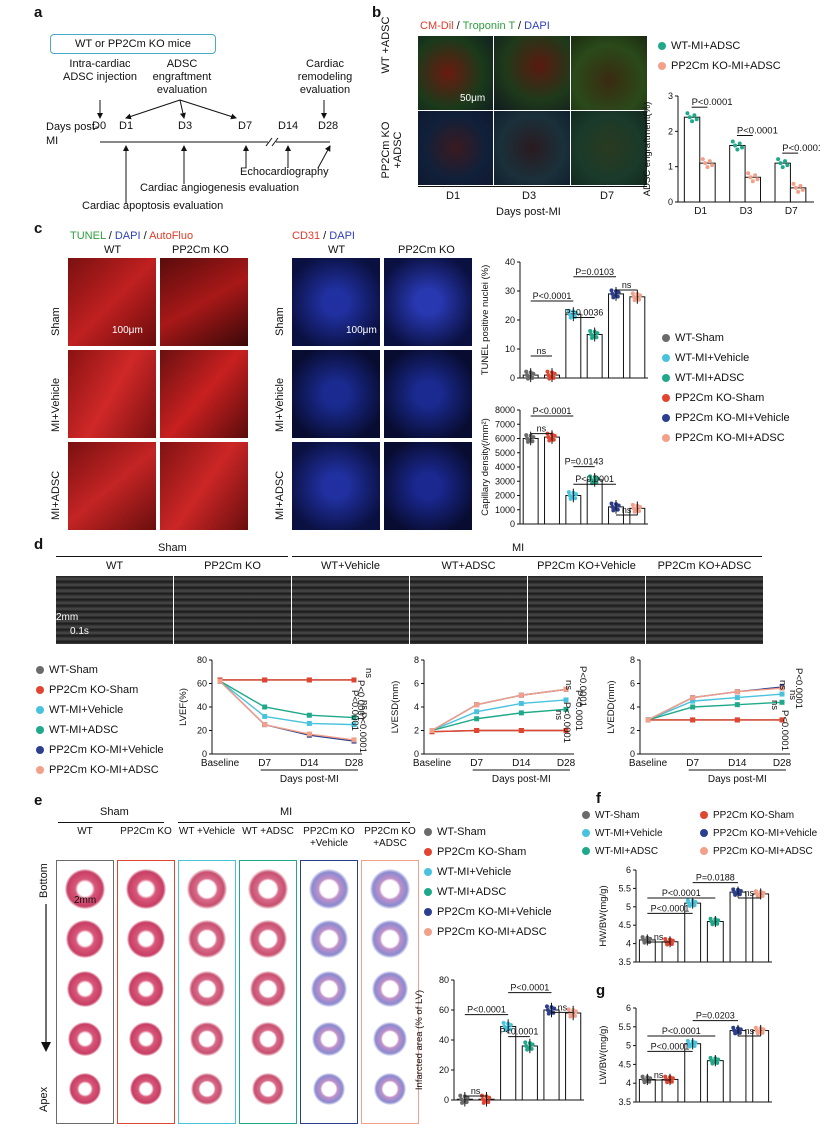 The image size is (824, 1124). Describe the element at coordinates (171, 236) in the screenshot. I see `stain-autofluo: AutoFluo` at that location.